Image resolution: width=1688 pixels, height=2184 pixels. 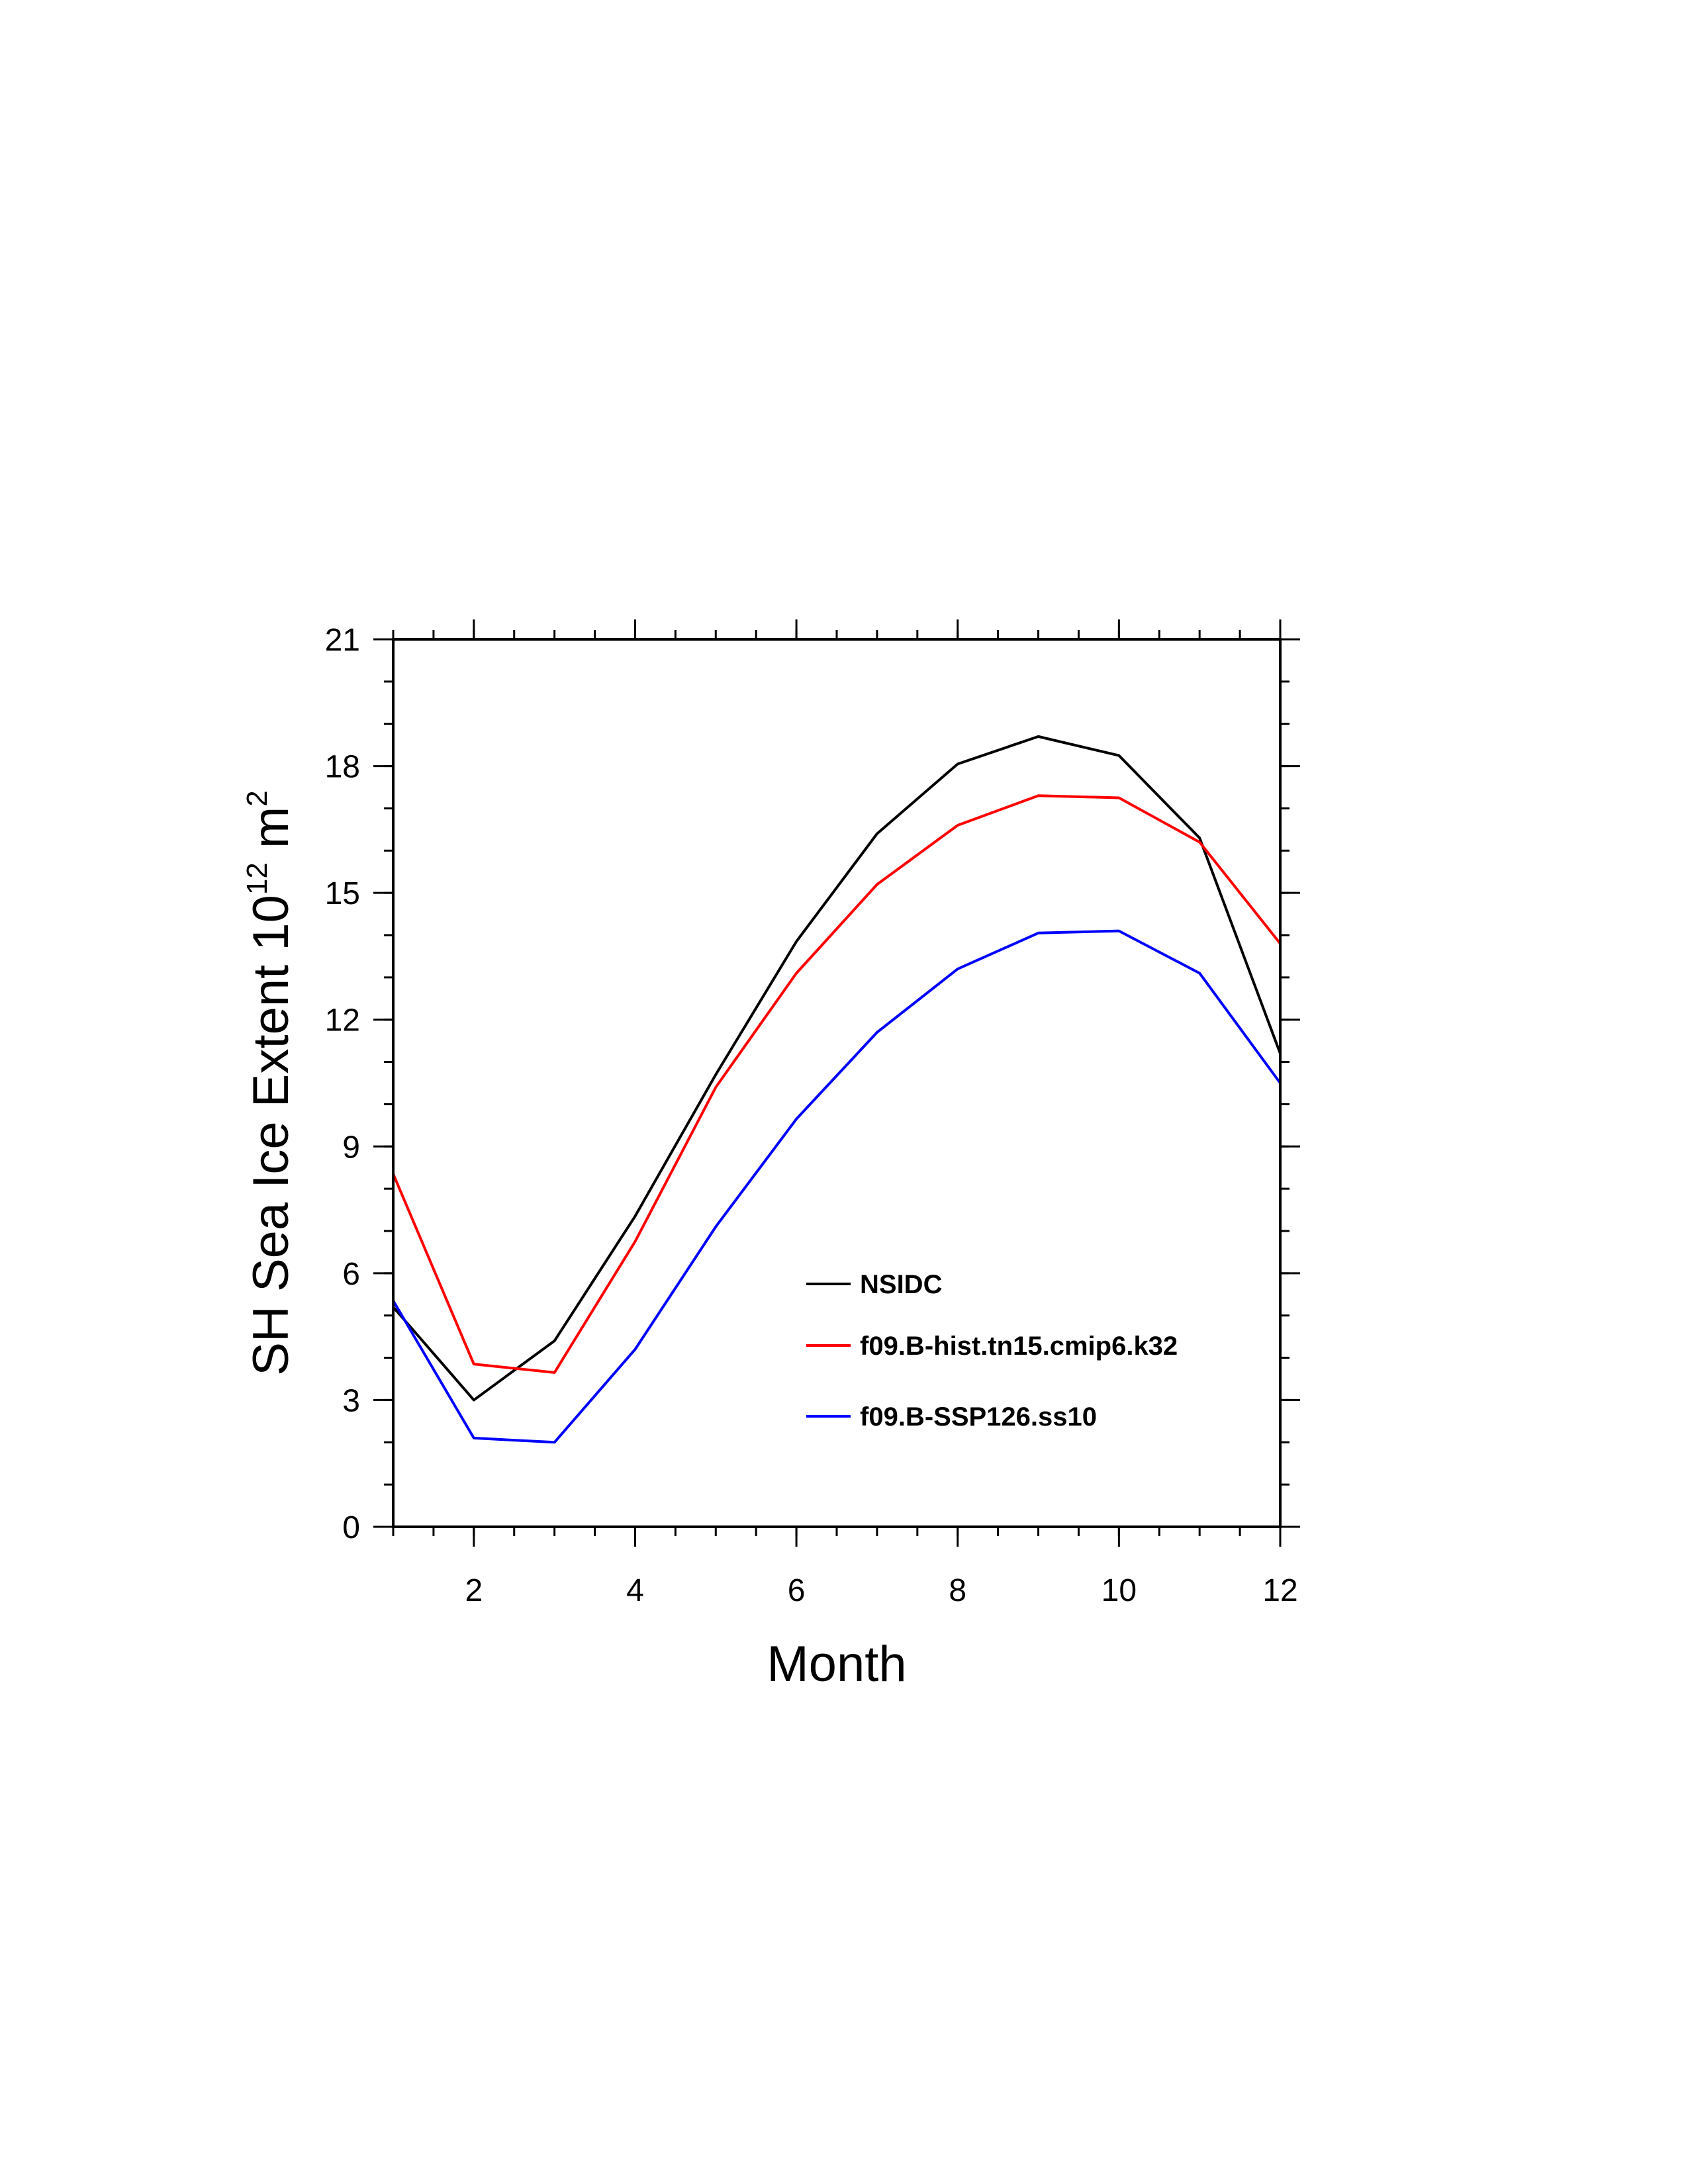 I want to click on y-tick-label: 9, so click(x=351, y=1147).